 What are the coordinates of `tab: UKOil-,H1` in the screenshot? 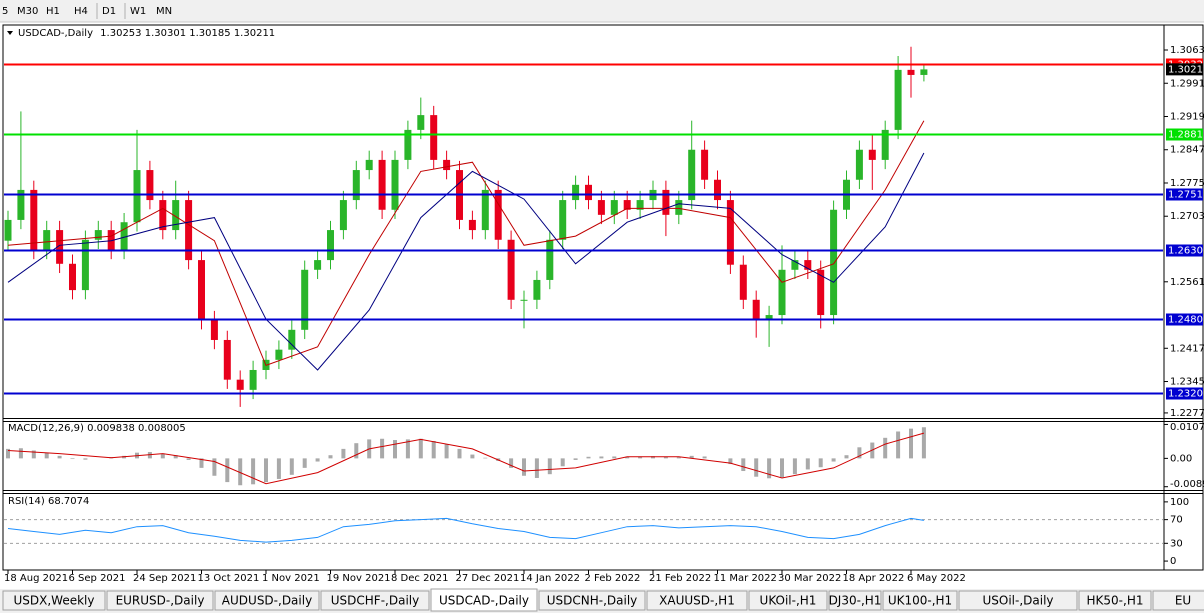 It's located at (788, 600).